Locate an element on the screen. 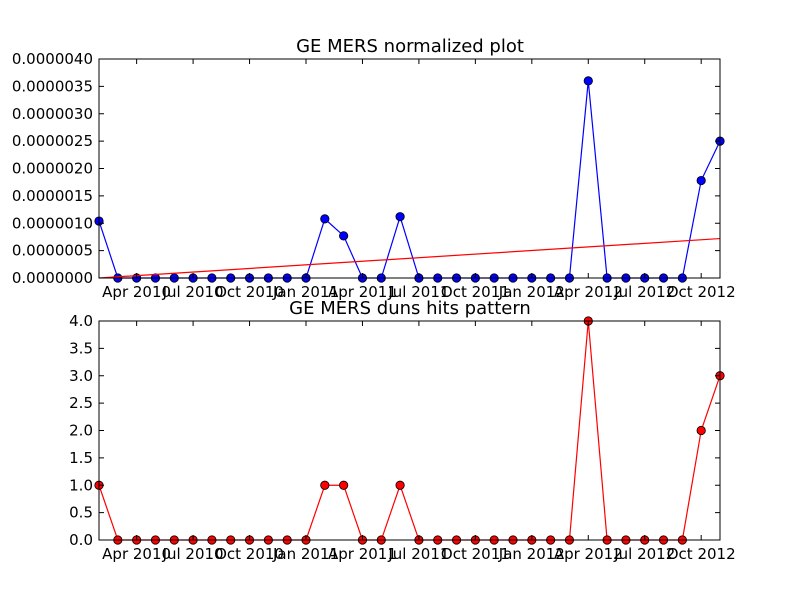 The height and width of the screenshot is (600, 800). y-tick-label: 1.5 is located at coordinates (81, 458).